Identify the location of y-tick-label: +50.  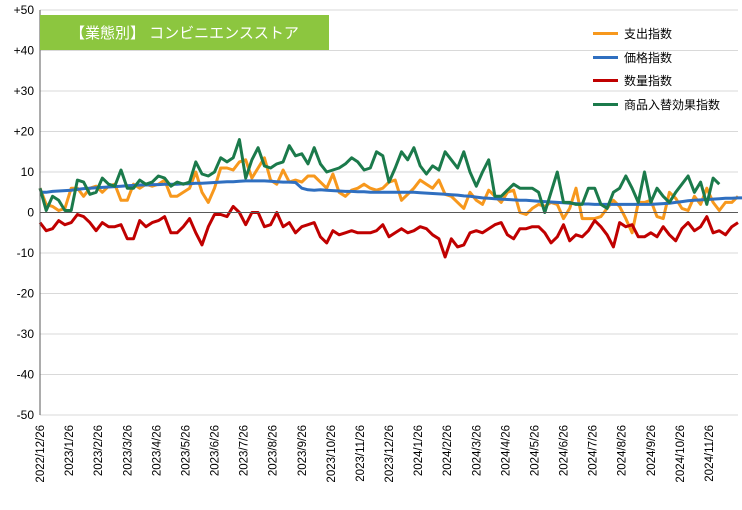
(24, 10).